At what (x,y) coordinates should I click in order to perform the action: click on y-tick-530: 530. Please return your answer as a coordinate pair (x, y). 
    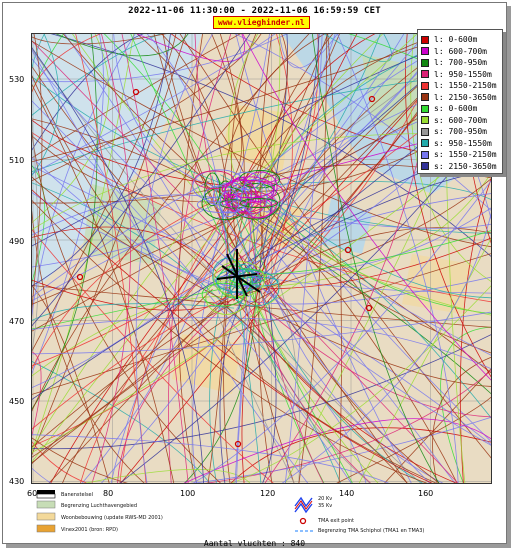
    Looking at the image, I should click on (17, 79).